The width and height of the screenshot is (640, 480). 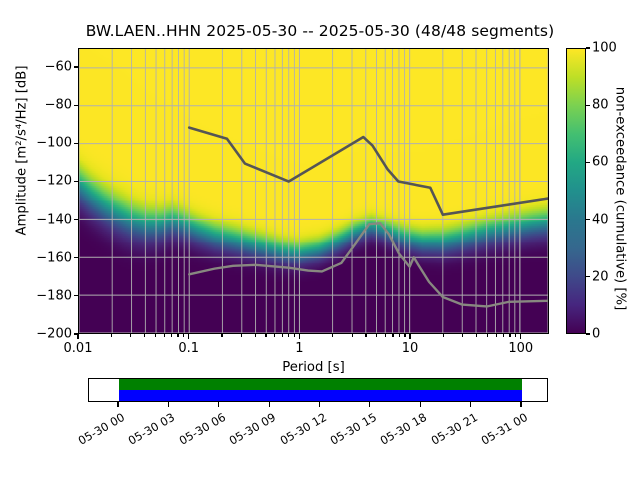 I want to click on timeline-tick-label: 05-30 18, so click(x=403, y=429).